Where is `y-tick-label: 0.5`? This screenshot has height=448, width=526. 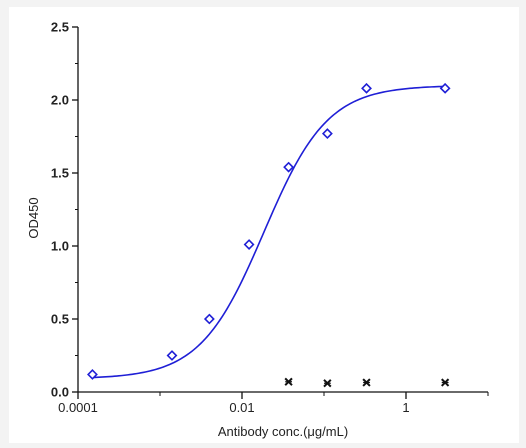
y-tick-label: 0.5 is located at coordinates (60, 319).